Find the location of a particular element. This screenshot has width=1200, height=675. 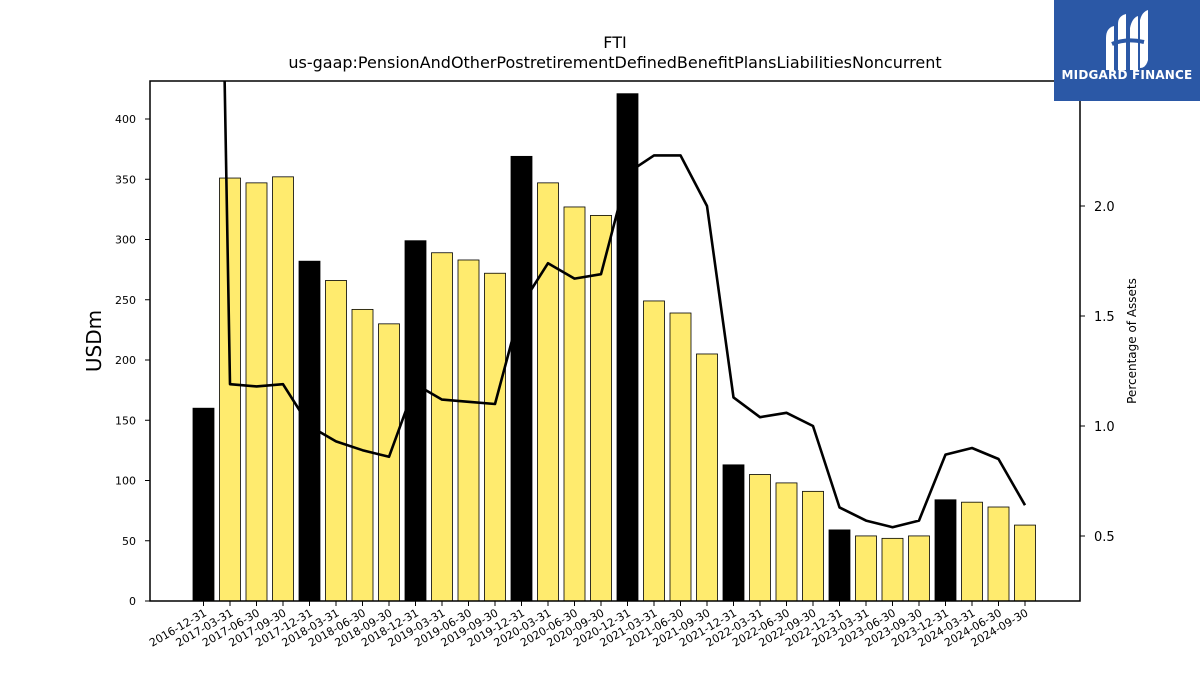

y-tick-label: 0 is located at coordinates (132, 601).